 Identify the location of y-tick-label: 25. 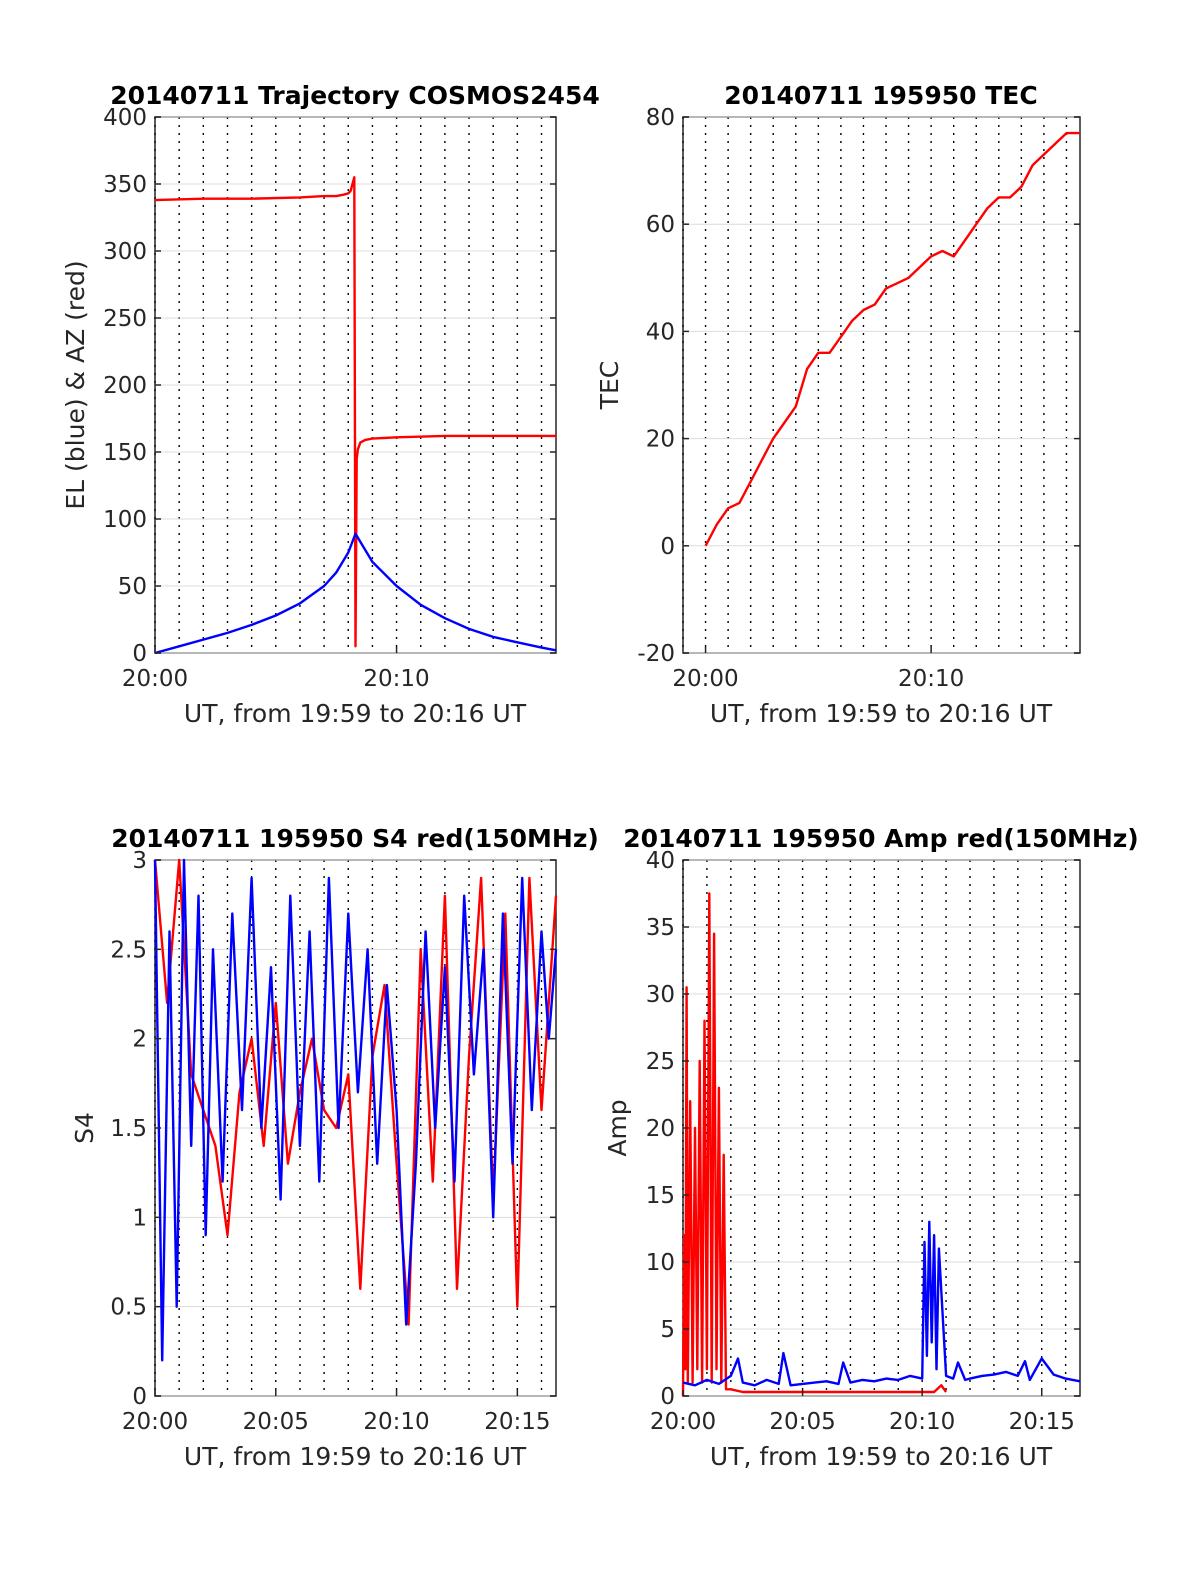
(660, 1062).